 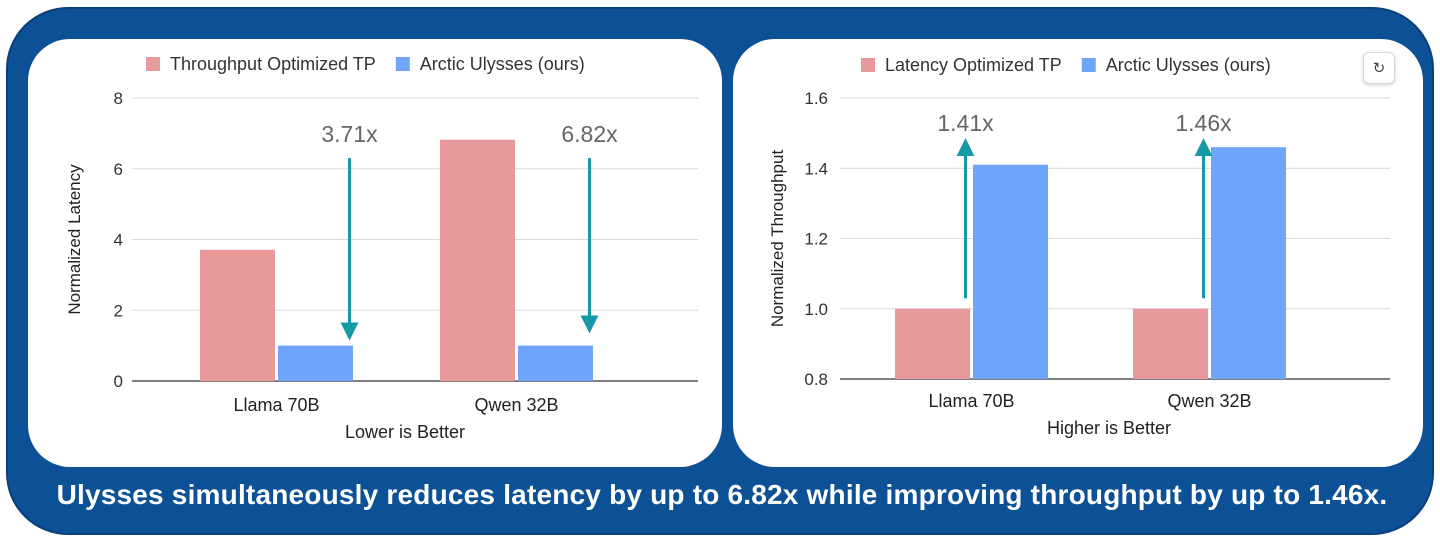 What do you see at coordinates (589, 134) in the screenshot?
I see `annotation-label: 6.82x` at bounding box center [589, 134].